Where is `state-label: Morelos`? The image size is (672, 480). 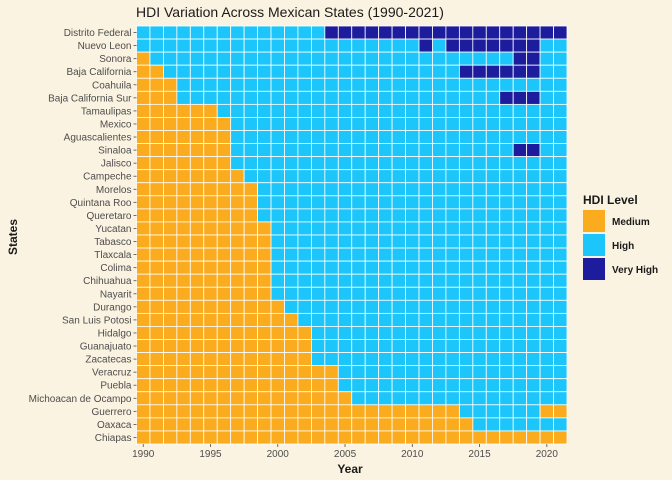
state-label: Morelos is located at coordinates (114, 190).